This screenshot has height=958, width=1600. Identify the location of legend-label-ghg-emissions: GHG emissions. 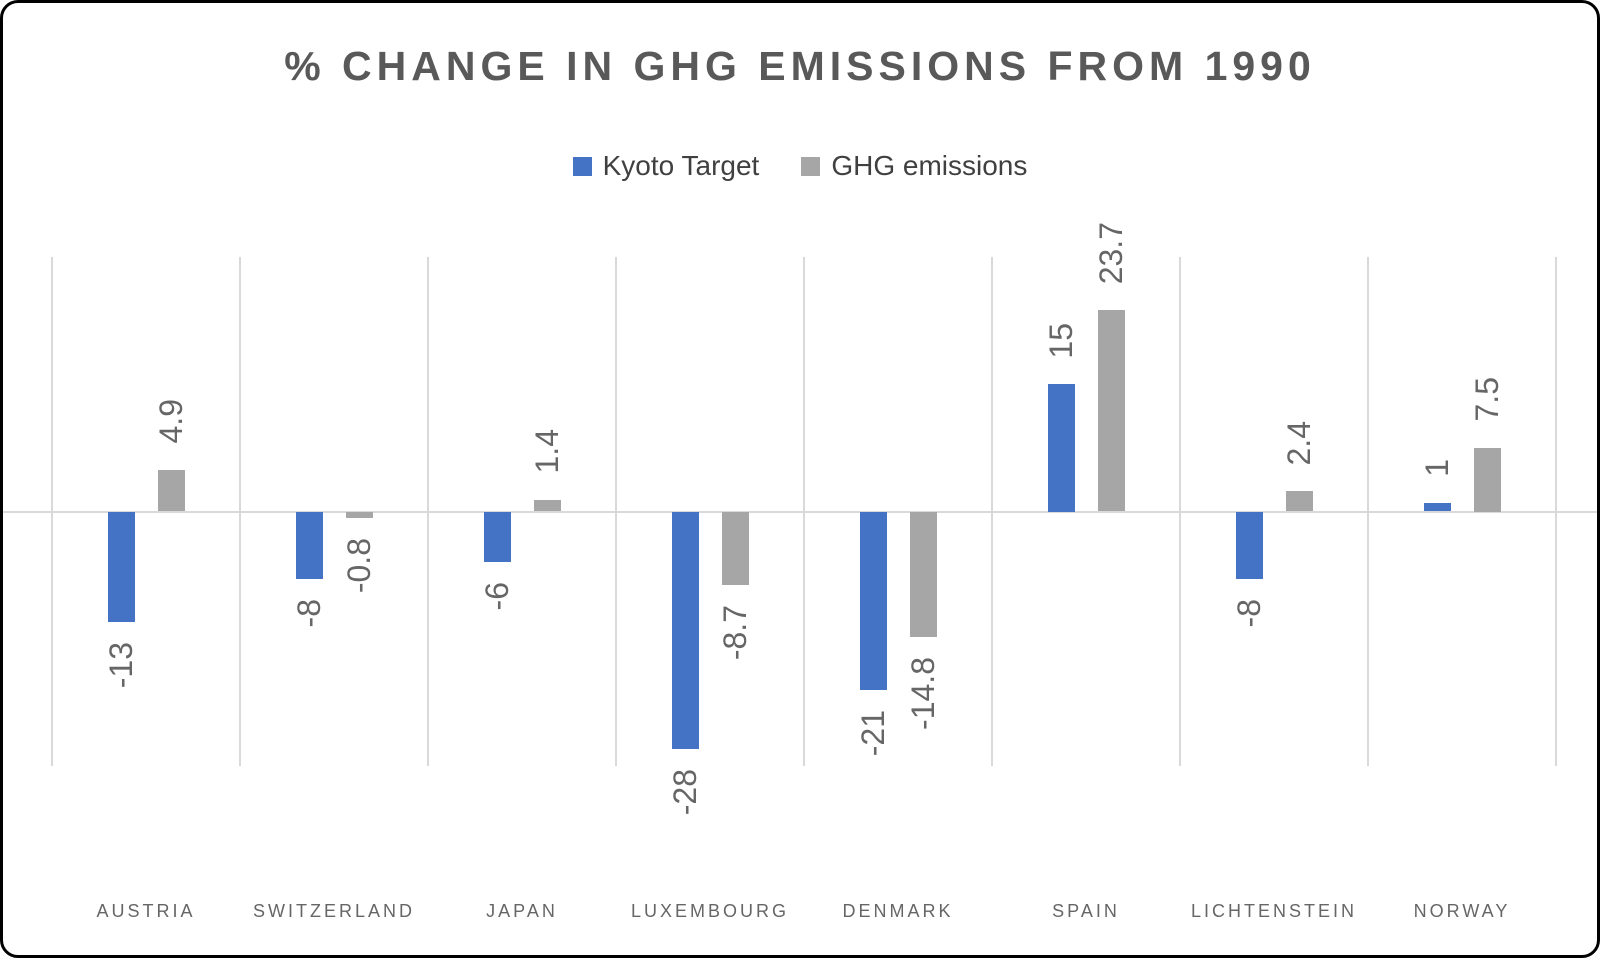
(929, 165).